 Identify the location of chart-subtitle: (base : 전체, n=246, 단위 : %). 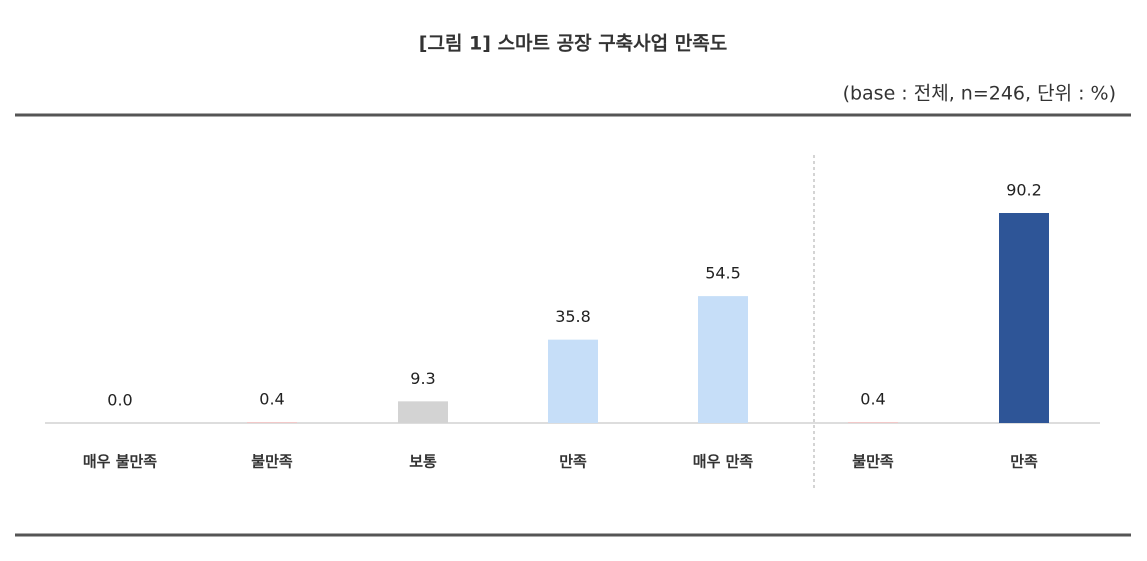
(979, 94).